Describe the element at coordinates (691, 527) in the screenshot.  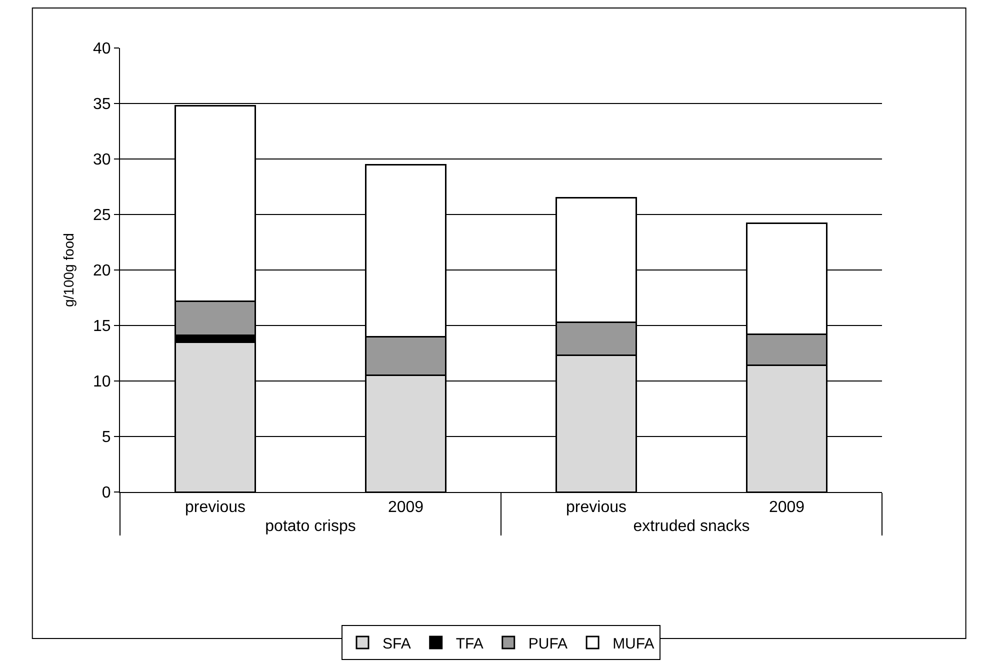
I see `text: extruded snacks` at that location.